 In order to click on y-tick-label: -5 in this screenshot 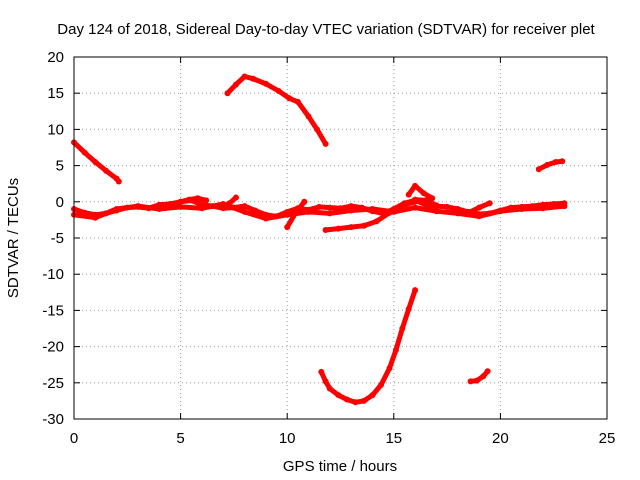, I will do `click(57, 238)`.